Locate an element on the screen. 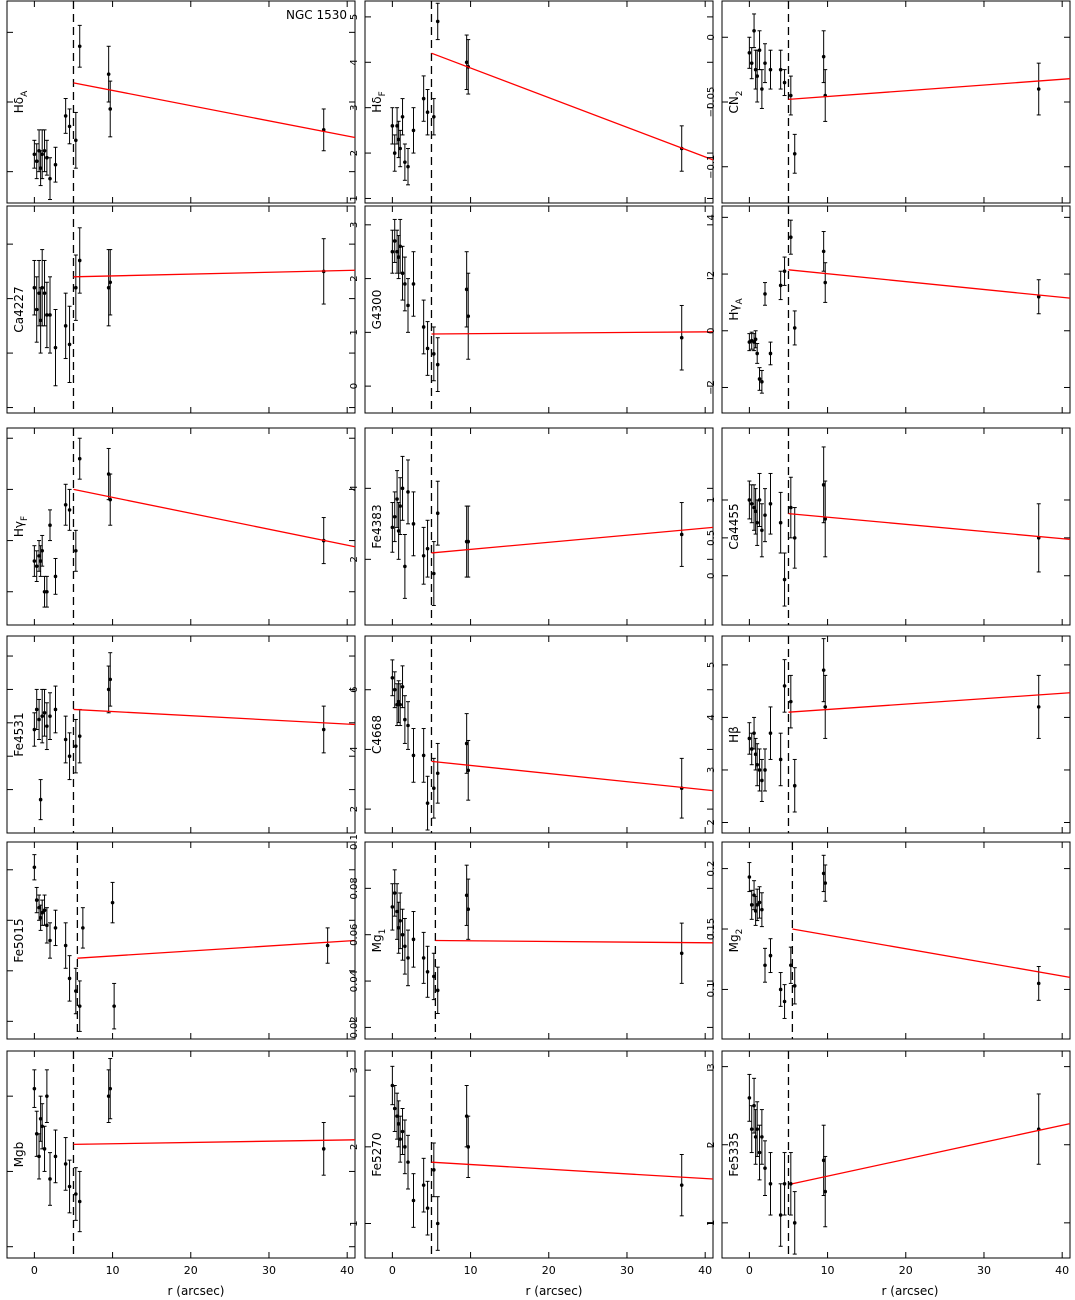  y-tick-label: 0.04 is located at coordinates (354, 981).